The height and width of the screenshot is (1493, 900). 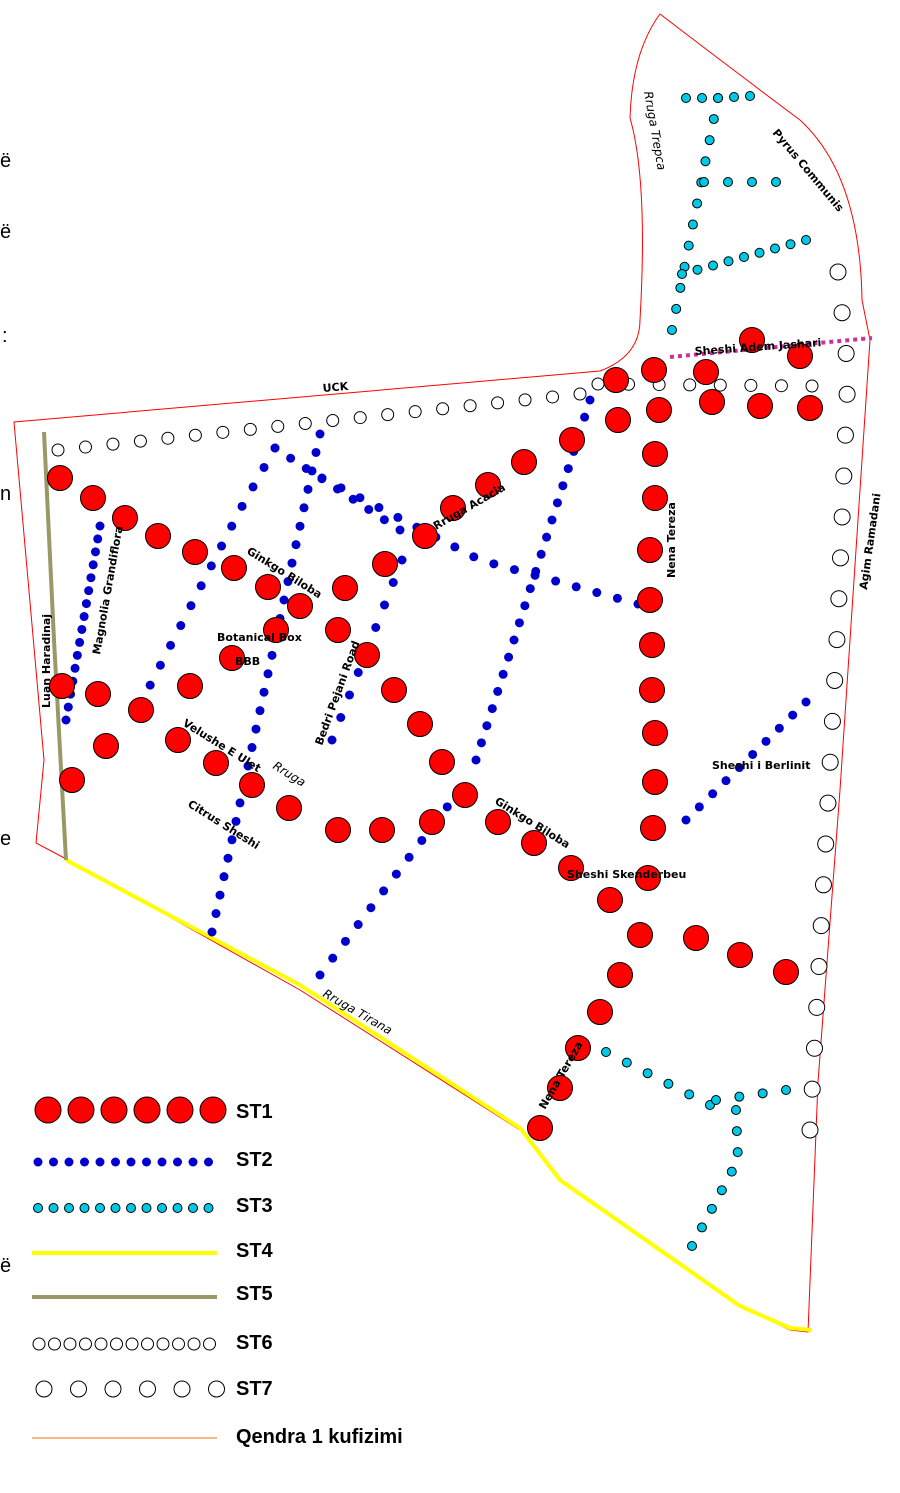 I want to click on street-label-rruga: Rruga, so click(x=289, y=774).